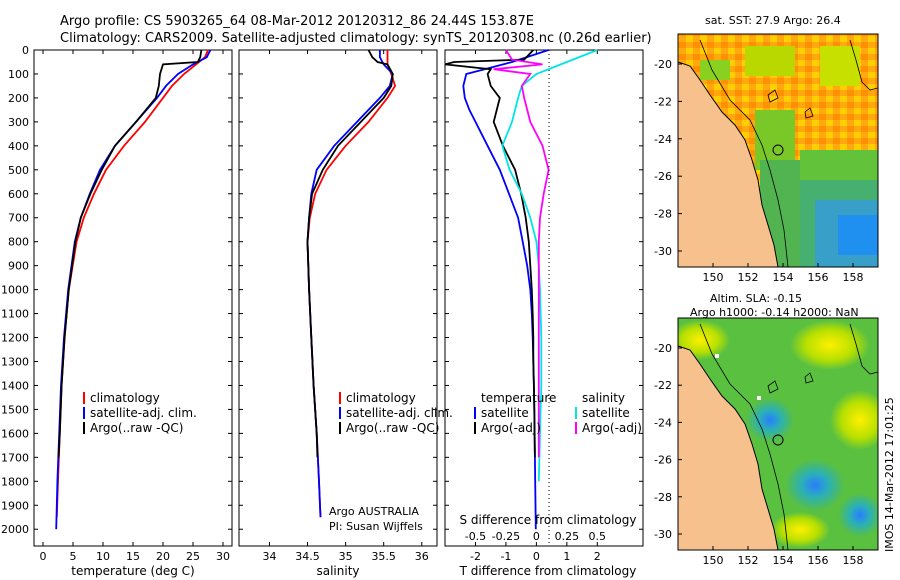 This screenshot has height=580, width=900. I want to click on sla-map-title-2: Argo h1000: -0.14 h2000: NaN, so click(774, 312).